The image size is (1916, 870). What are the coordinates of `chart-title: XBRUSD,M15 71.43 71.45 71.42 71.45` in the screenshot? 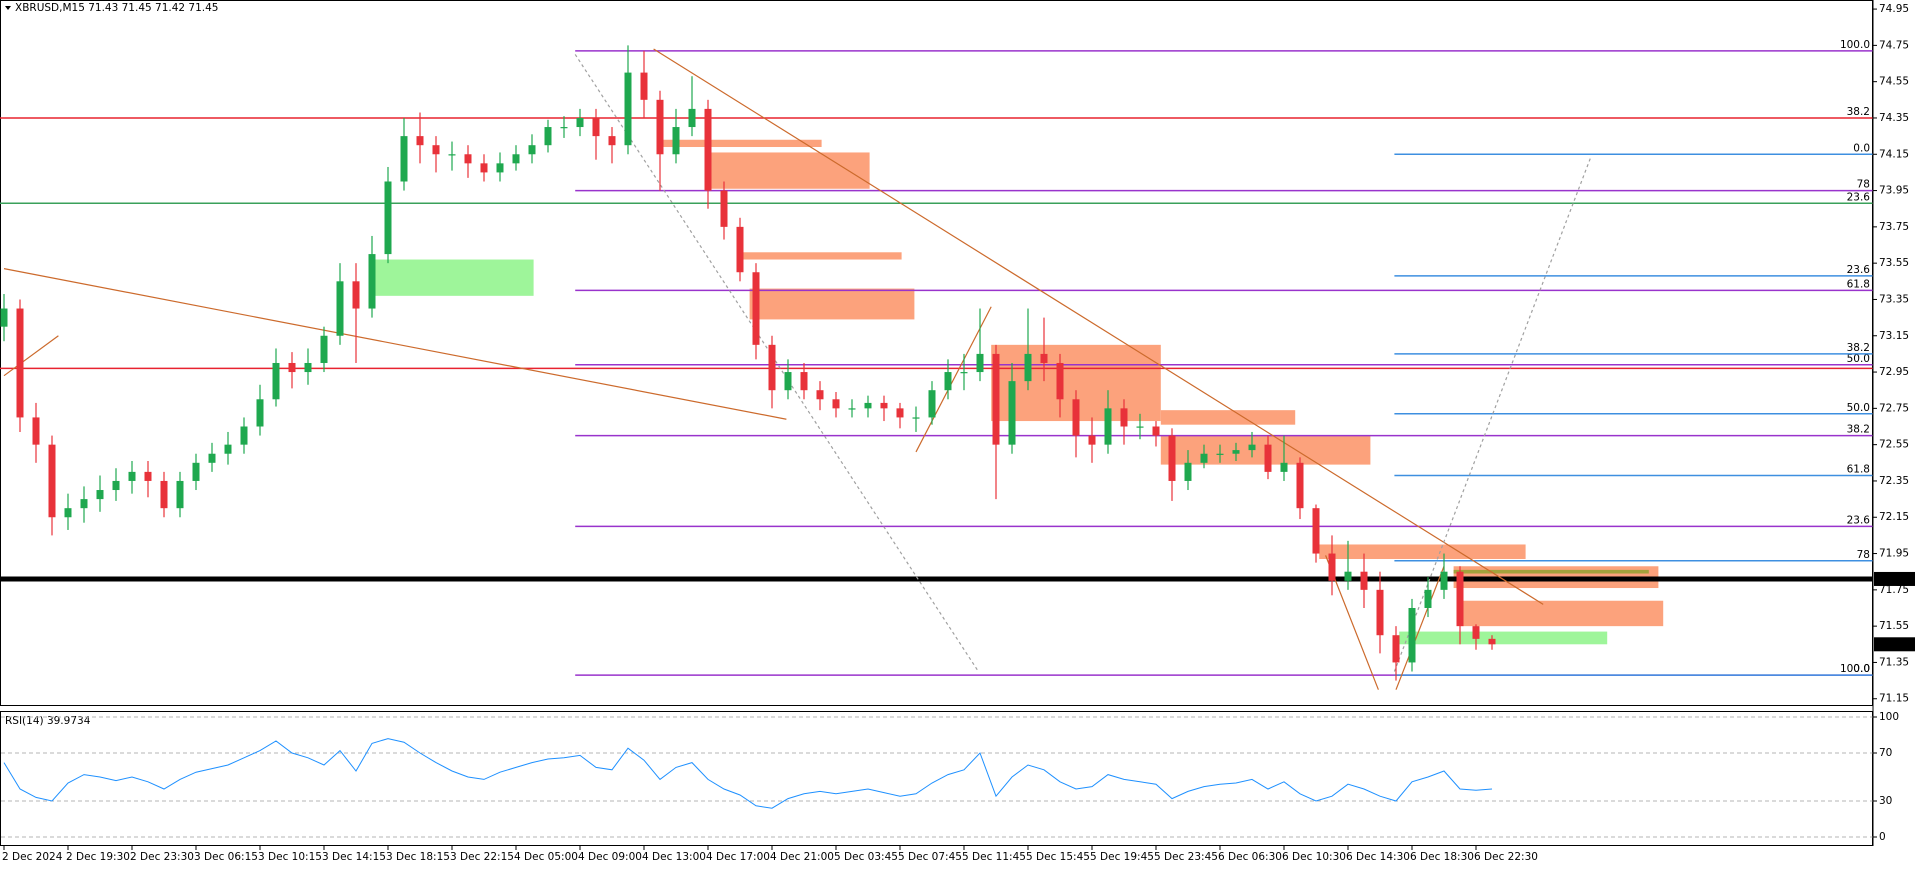 It's located at (116, 8).